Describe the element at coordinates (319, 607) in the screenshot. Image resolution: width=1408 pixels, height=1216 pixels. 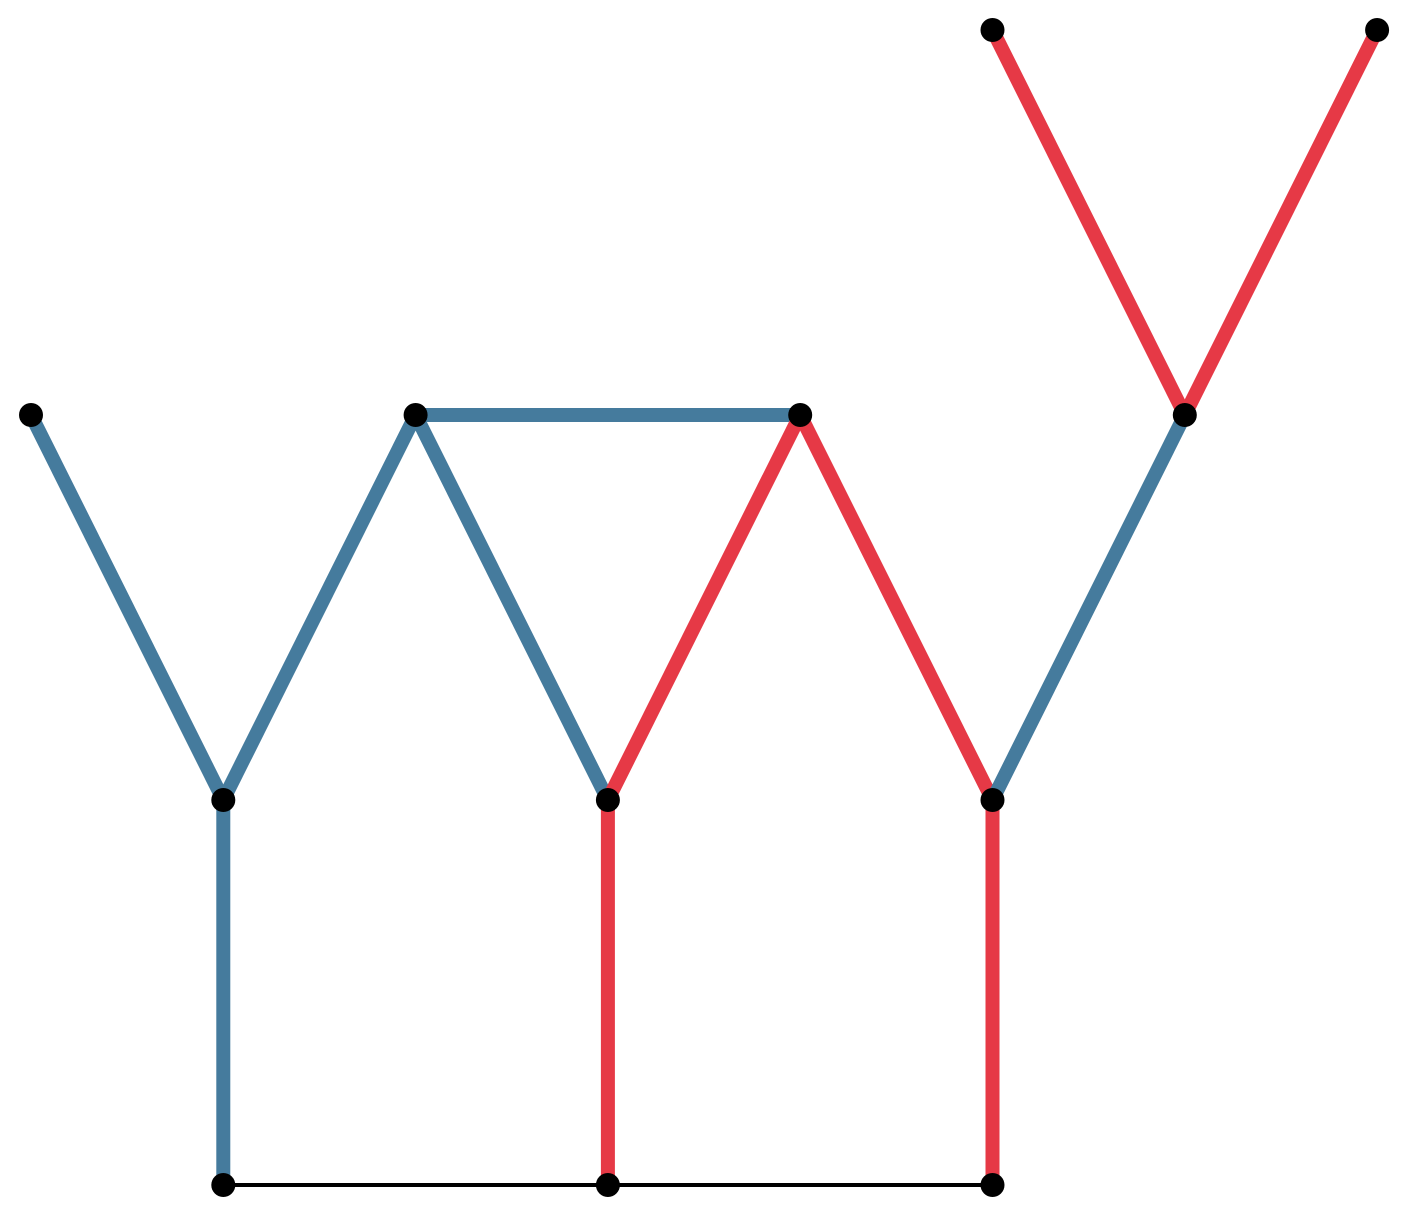
I see `edge-n2-n4` at that location.